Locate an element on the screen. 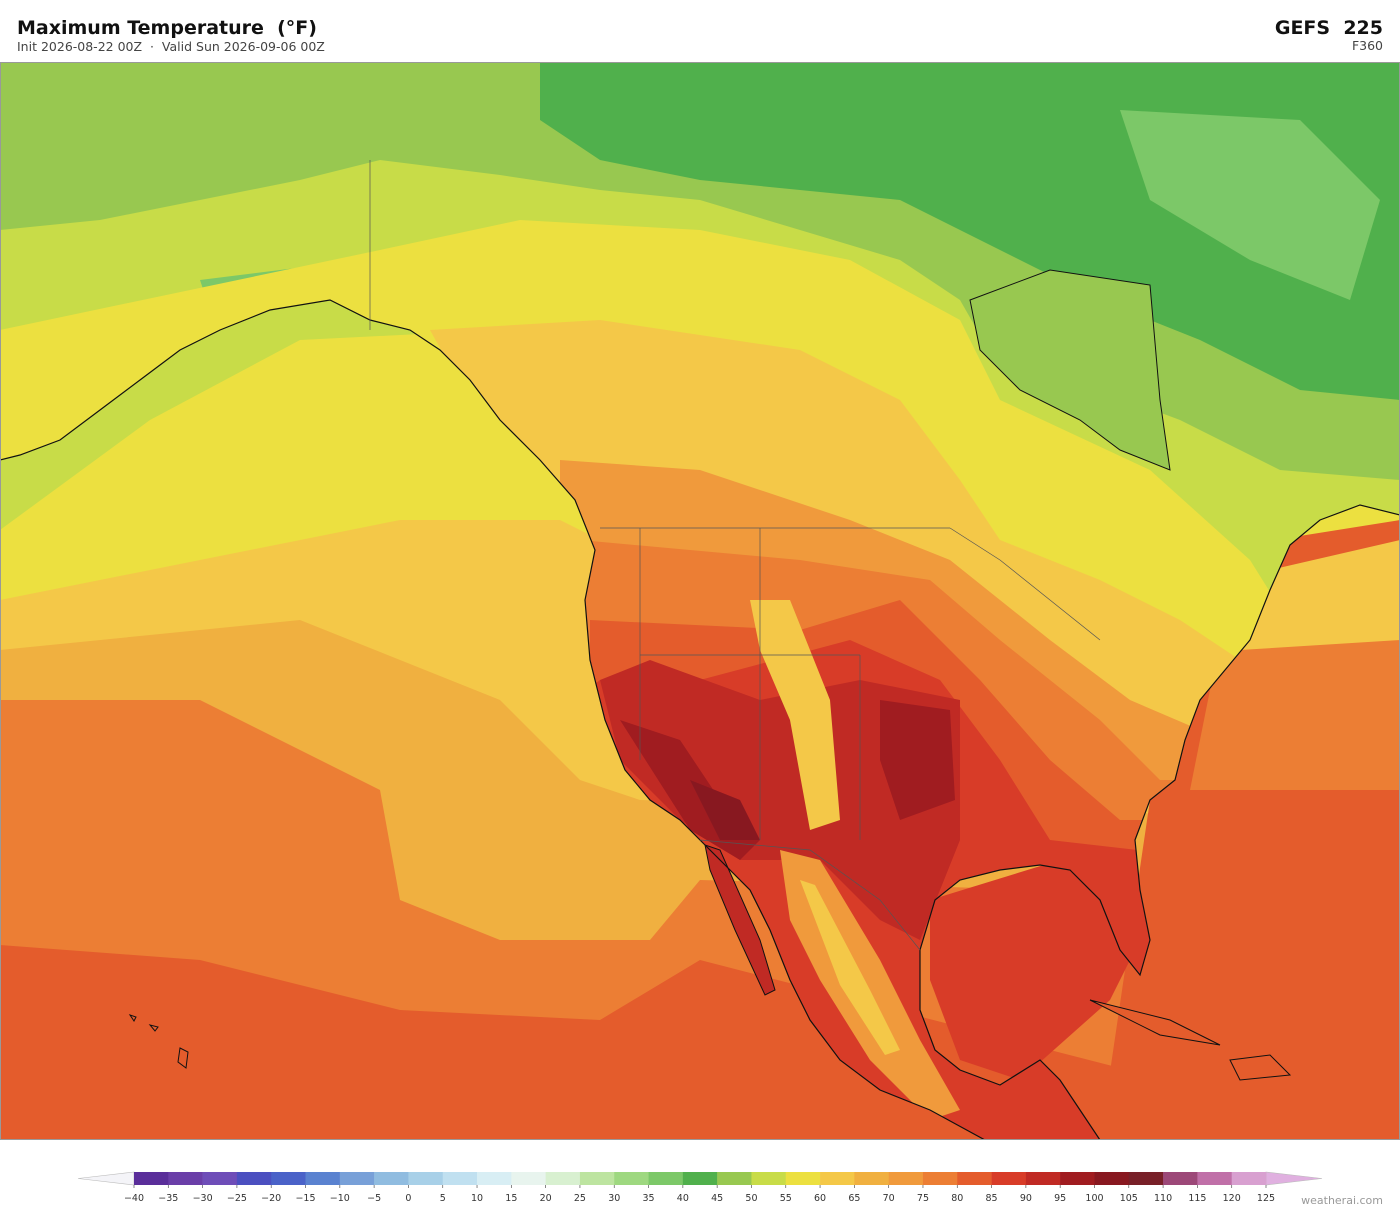 The height and width of the screenshot is (1215, 1400). colorbar-tick-label: 100 is located at coordinates (1094, 1198).